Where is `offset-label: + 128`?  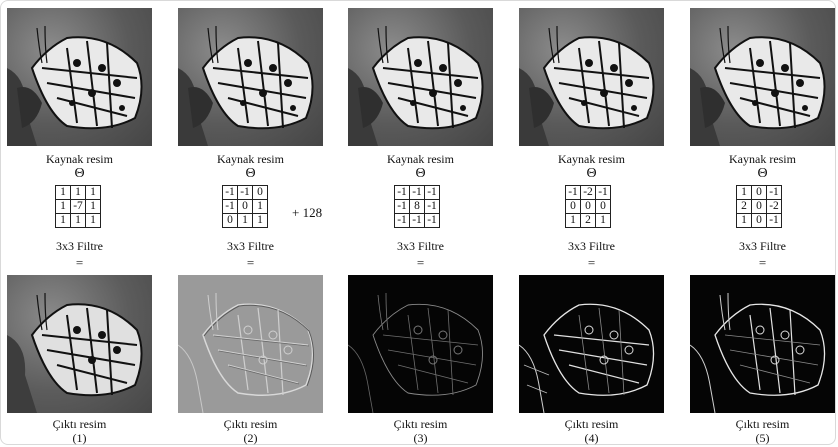
offset-label: + 128 is located at coordinates (307, 212).